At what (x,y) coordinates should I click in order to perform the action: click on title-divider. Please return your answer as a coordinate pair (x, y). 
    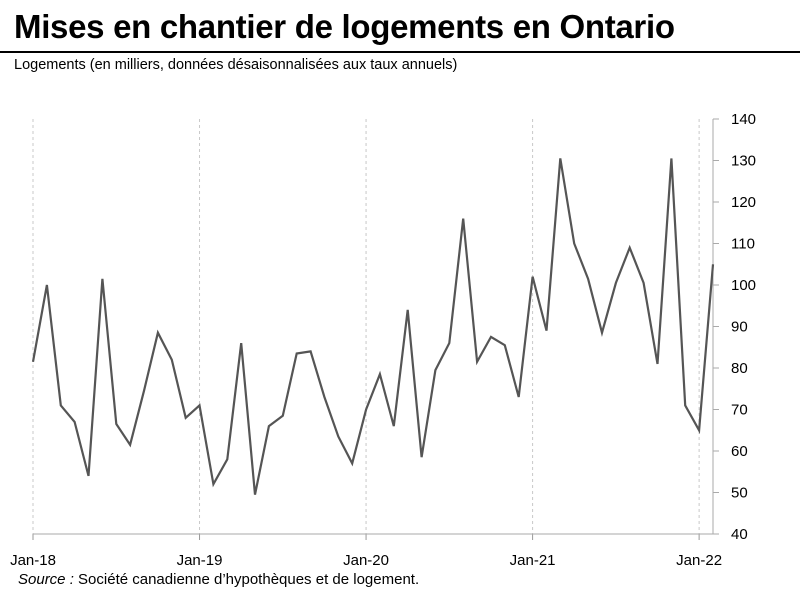
    Looking at the image, I should click on (400, 52).